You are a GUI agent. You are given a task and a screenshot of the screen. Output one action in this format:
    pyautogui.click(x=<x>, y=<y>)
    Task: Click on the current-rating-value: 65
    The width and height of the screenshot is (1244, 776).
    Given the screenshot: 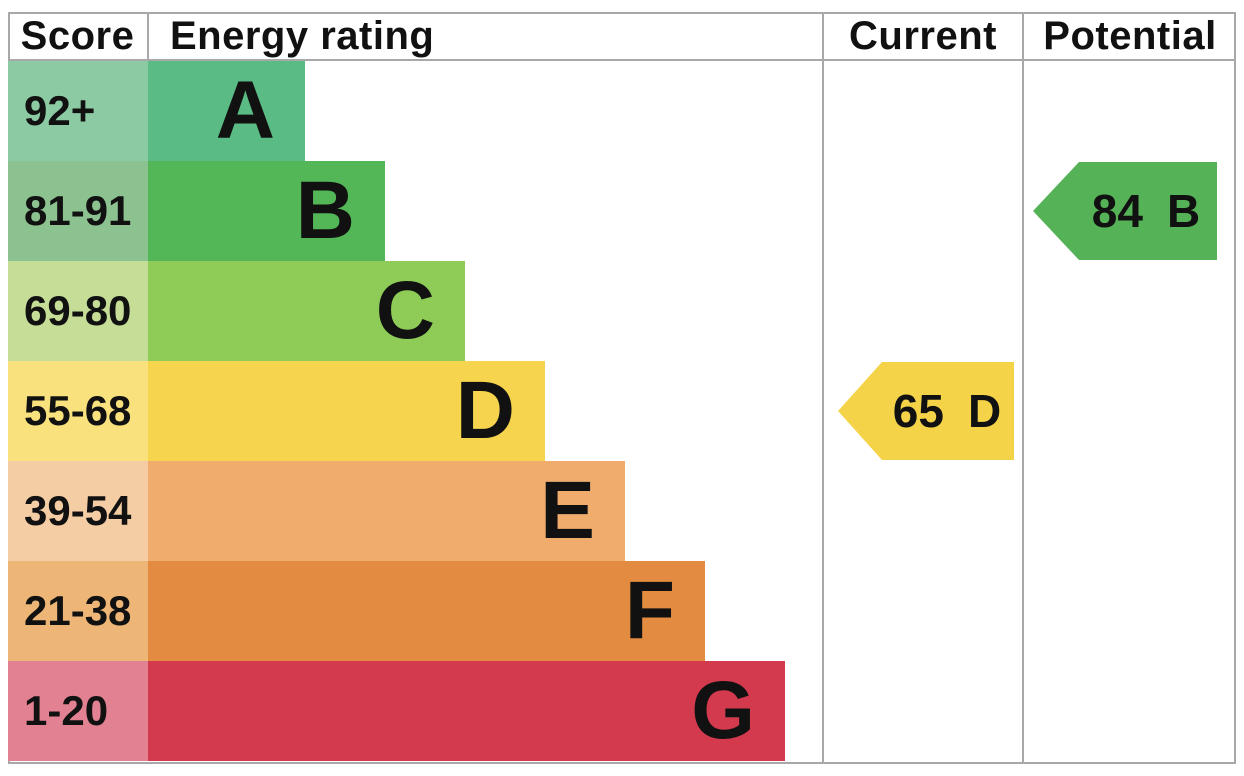 What is the action you would take?
    pyautogui.click(x=918, y=411)
    